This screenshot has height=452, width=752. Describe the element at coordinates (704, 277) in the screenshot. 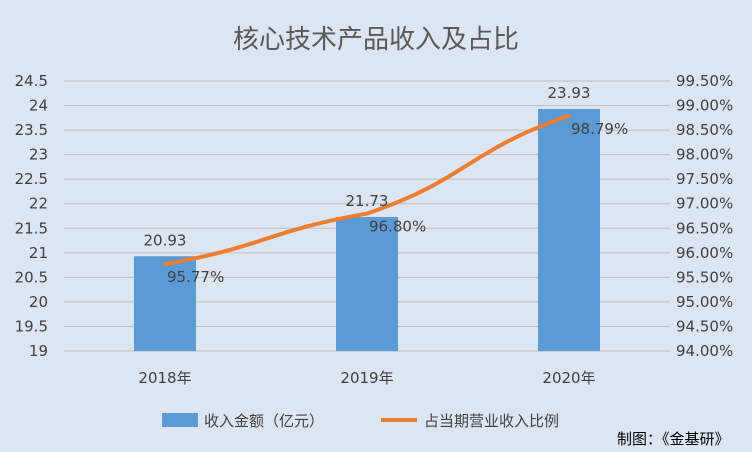

I see `right-tick-label: 95.50%` at that location.